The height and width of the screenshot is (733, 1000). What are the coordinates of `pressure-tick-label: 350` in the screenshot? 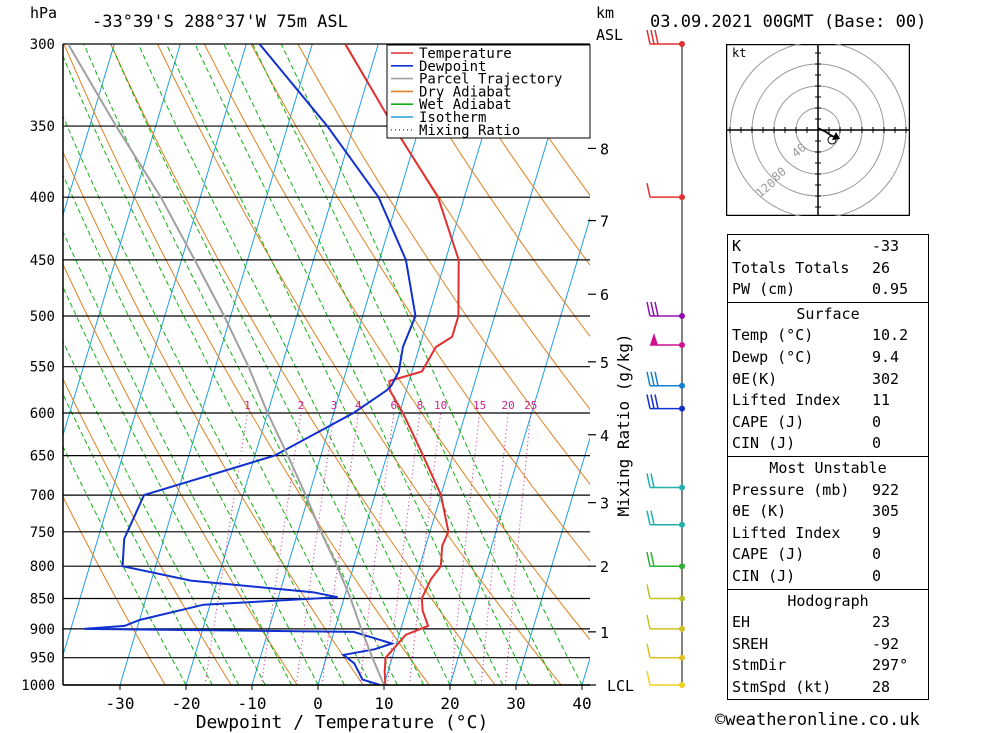 It's located at (42, 127).